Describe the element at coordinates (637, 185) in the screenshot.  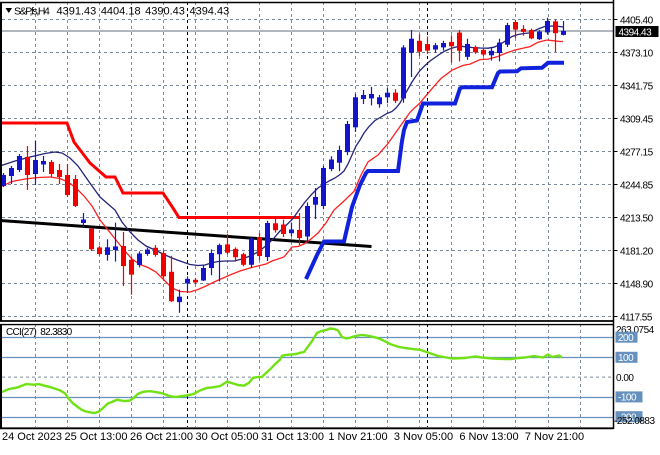
I see `svg-text: 4244.85` at that location.